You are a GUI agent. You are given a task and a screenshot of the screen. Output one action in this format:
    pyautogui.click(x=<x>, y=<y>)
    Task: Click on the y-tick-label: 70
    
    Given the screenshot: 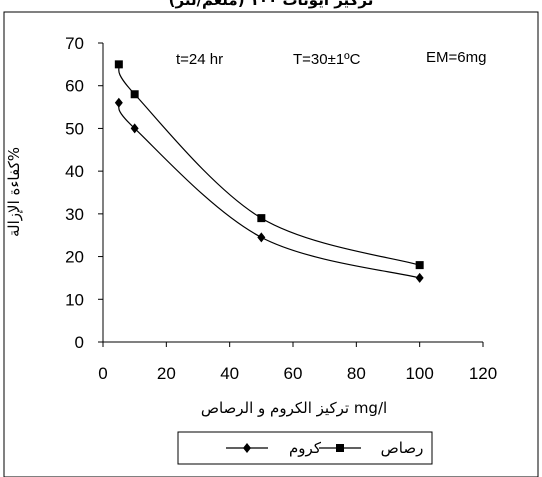 What is the action you would take?
    pyautogui.click(x=74, y=43)
    